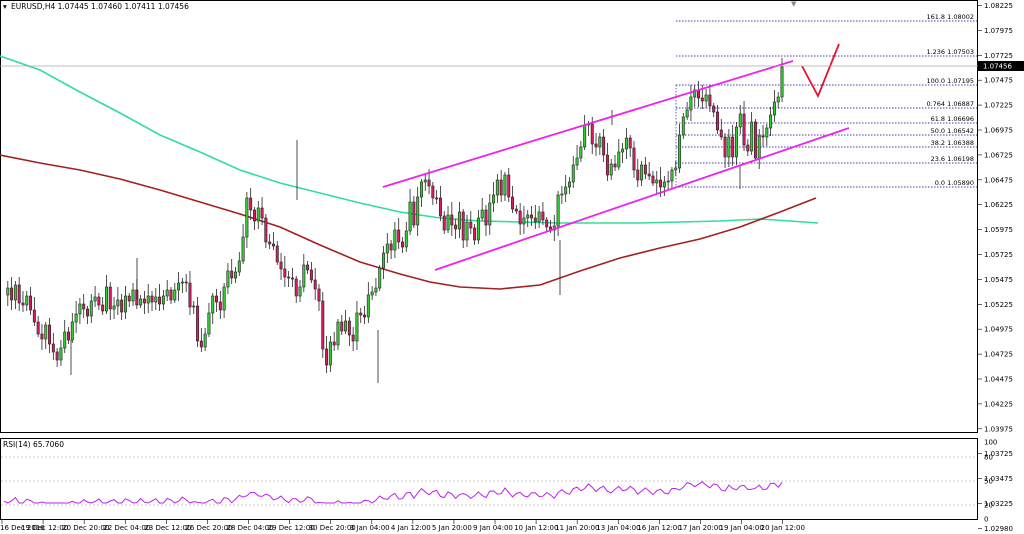 The width and height of the screenshot is (1024, 534). Describe the element at coordinates (998, 429) in the screenshot. I see `price-tick-label: 1.03975` at that location.